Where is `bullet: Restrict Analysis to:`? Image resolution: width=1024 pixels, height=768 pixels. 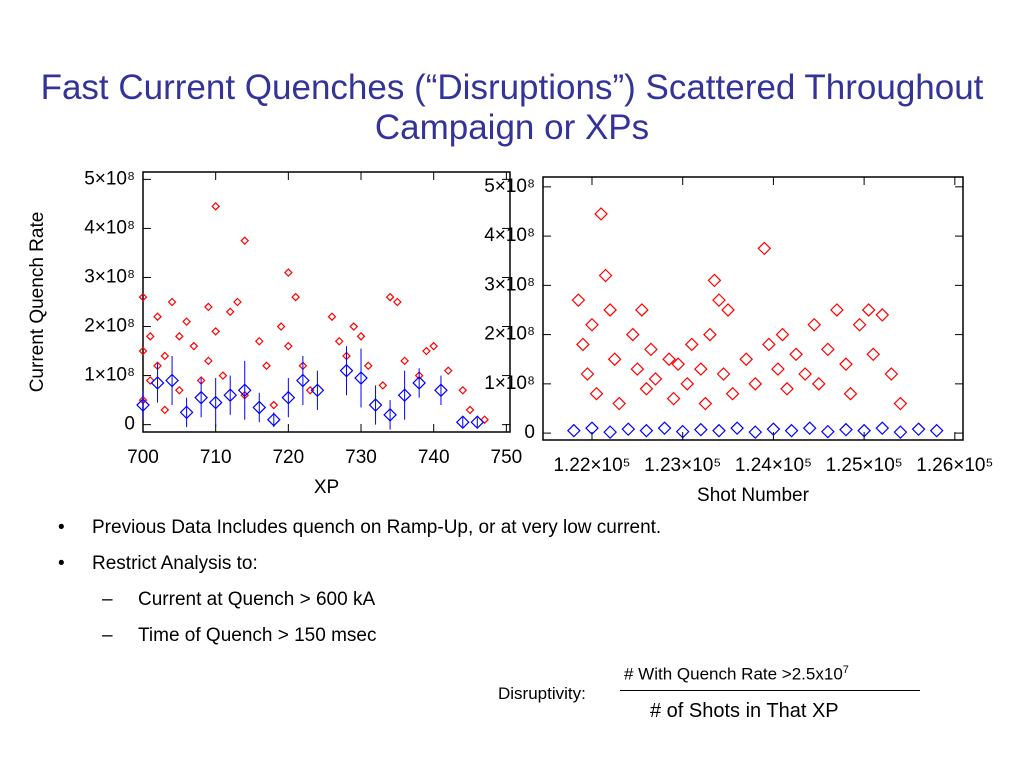
bullet: Restrict Analysis to: is located at coordinates (359, 564).